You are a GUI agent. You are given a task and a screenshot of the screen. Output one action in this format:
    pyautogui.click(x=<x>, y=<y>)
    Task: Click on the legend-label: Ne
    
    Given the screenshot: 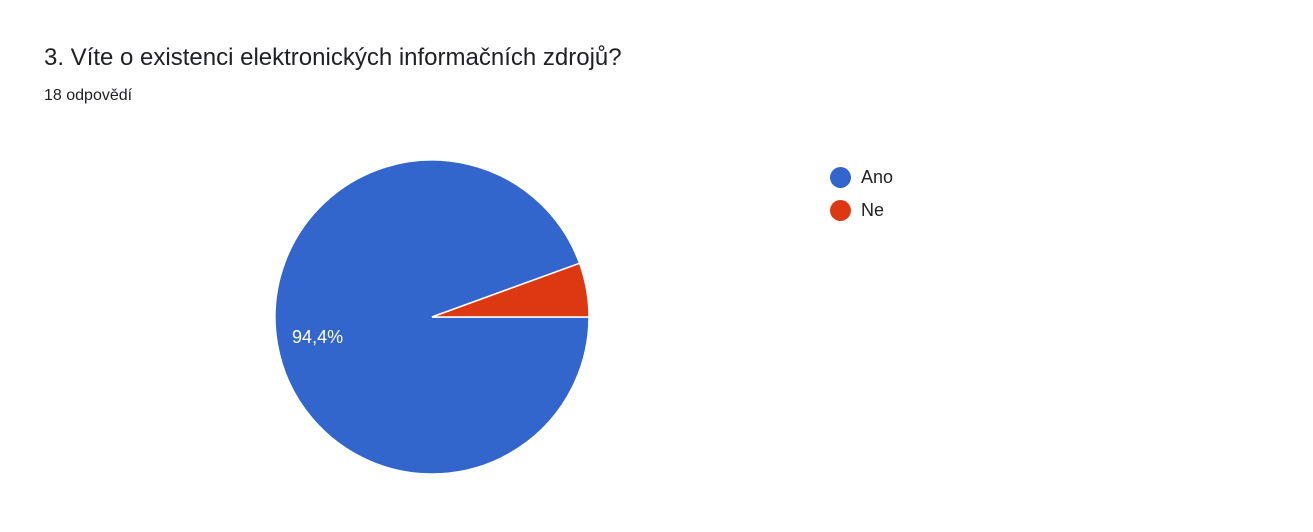 What is the action you would take?
    pyautogui.click(x=873, y=210)
    